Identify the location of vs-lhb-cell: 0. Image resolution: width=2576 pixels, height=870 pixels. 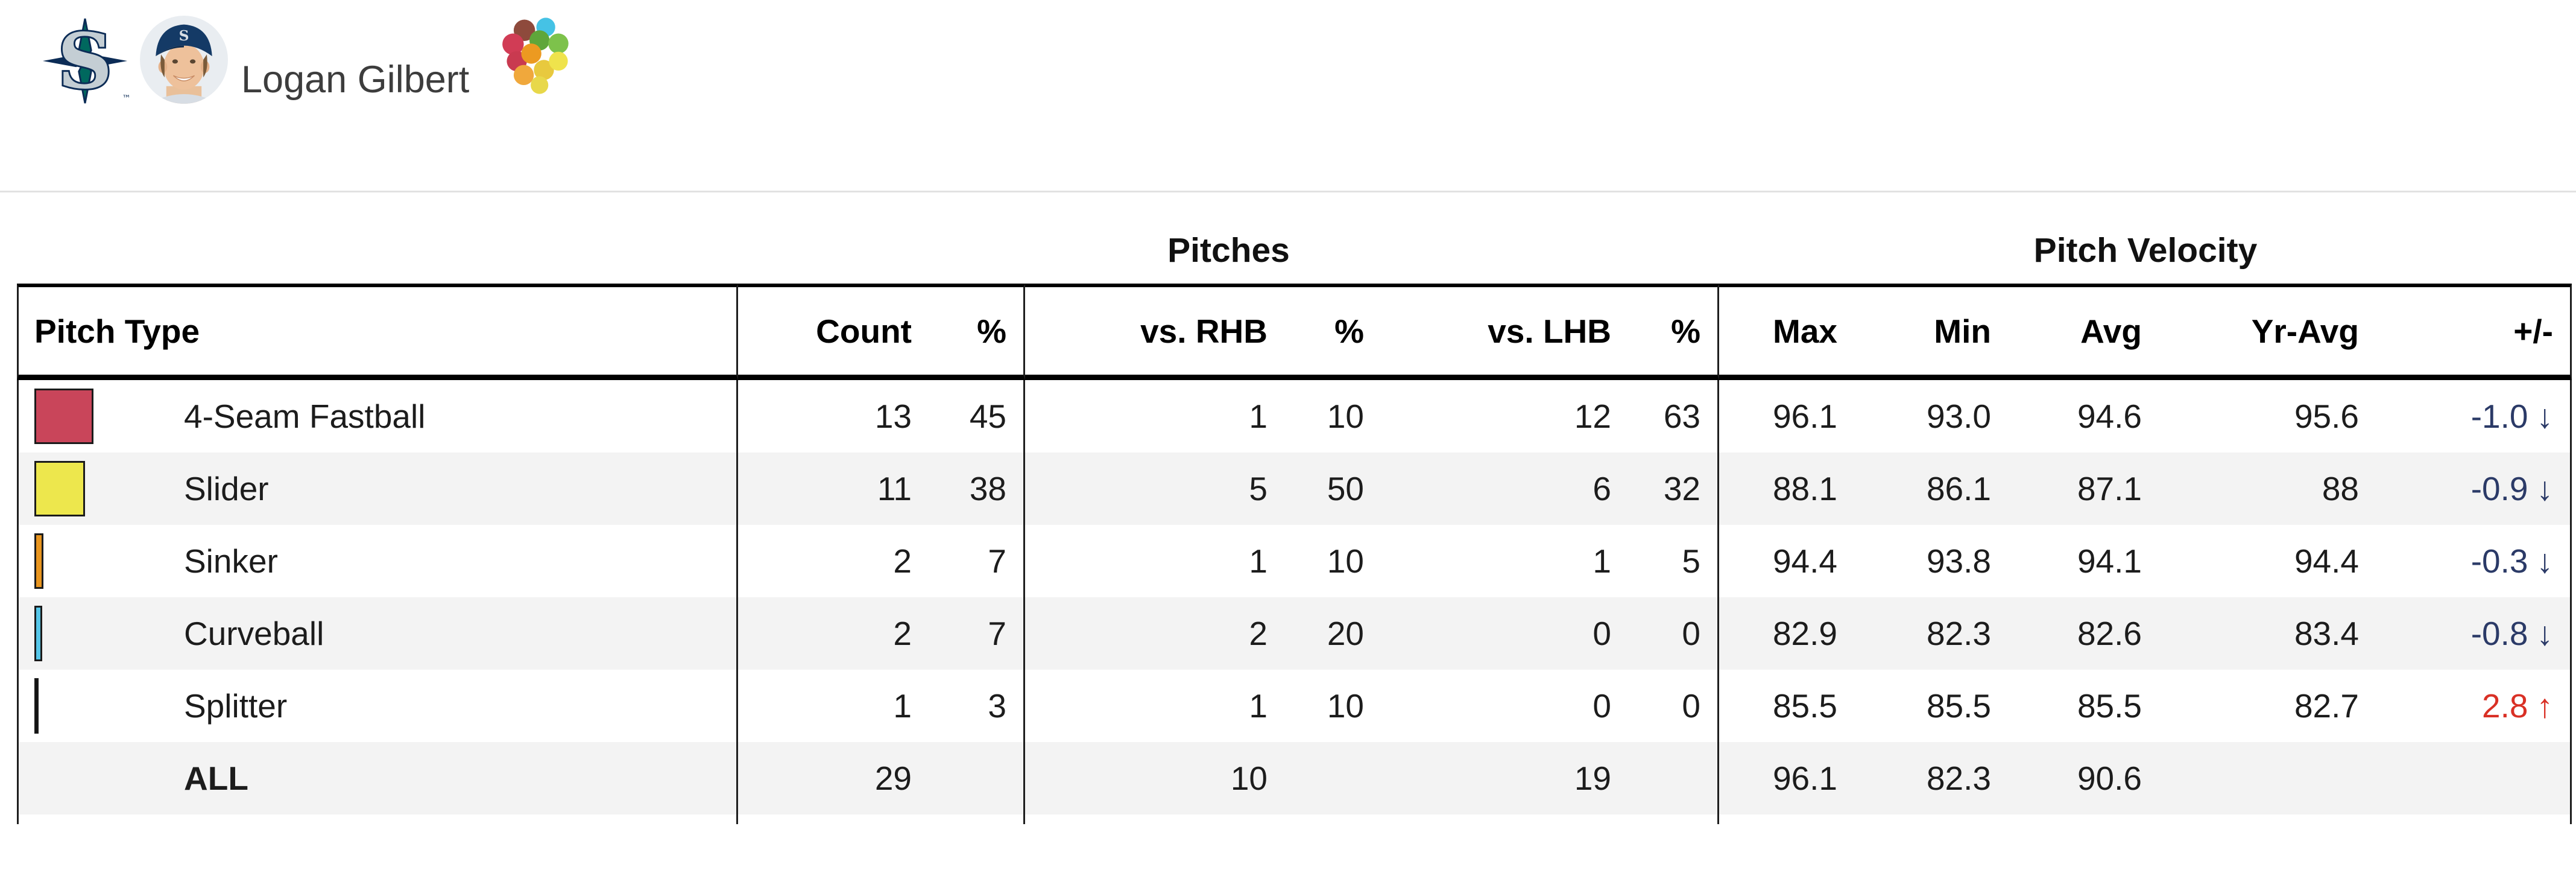
(1504, 633).